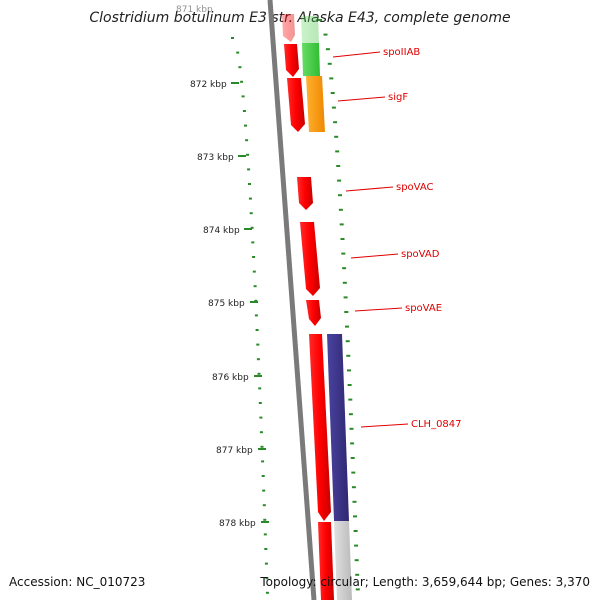  Describe the element at coordinates (339, 305) in the screenshot. I see `outer-tick-ring` at that location.